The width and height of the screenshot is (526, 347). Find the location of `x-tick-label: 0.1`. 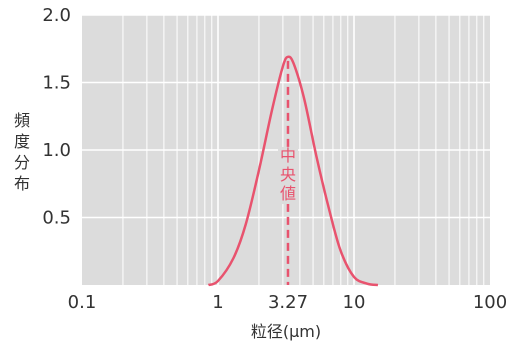

x-tick-label: 0.1 is located at coordinates (82, 302).